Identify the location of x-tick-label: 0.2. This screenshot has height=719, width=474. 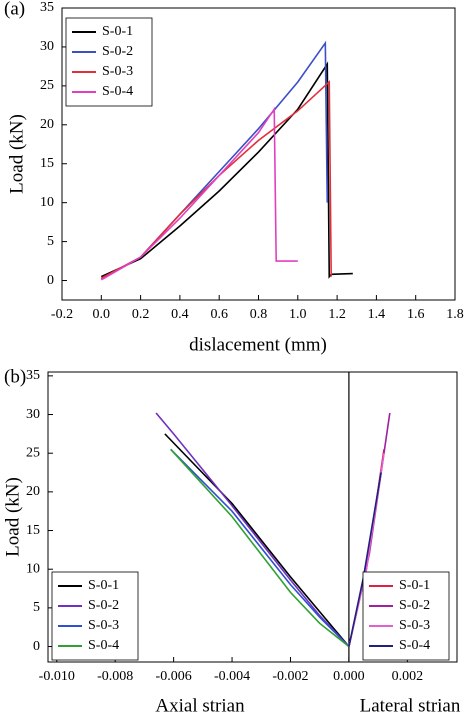
(141, 314).